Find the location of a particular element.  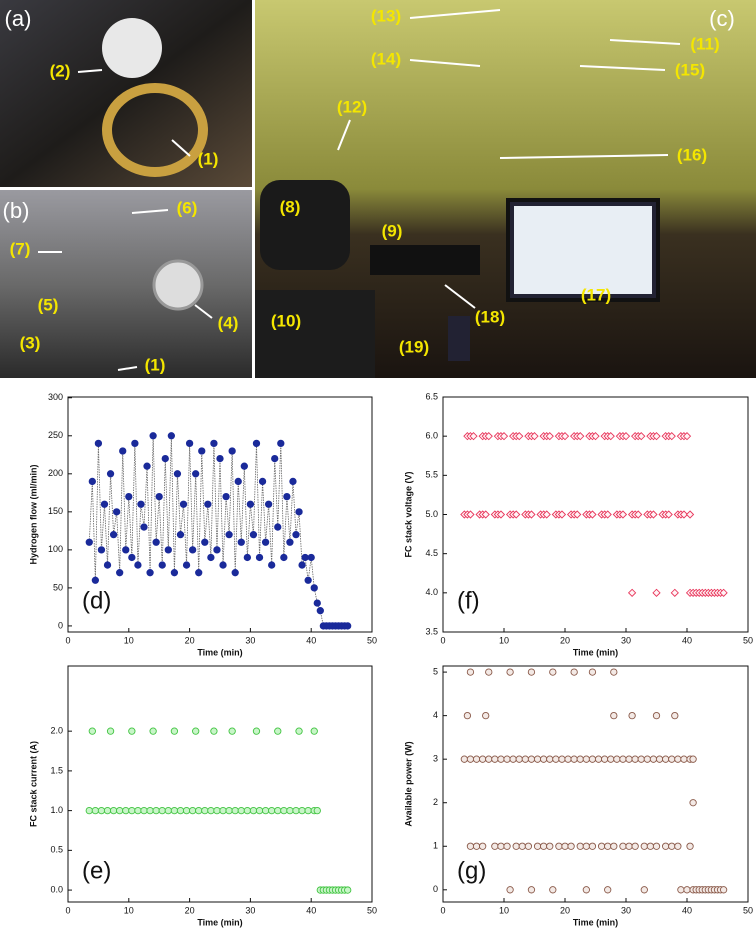

y-tick-label: 4.0 is located at coordinates (431, 592).